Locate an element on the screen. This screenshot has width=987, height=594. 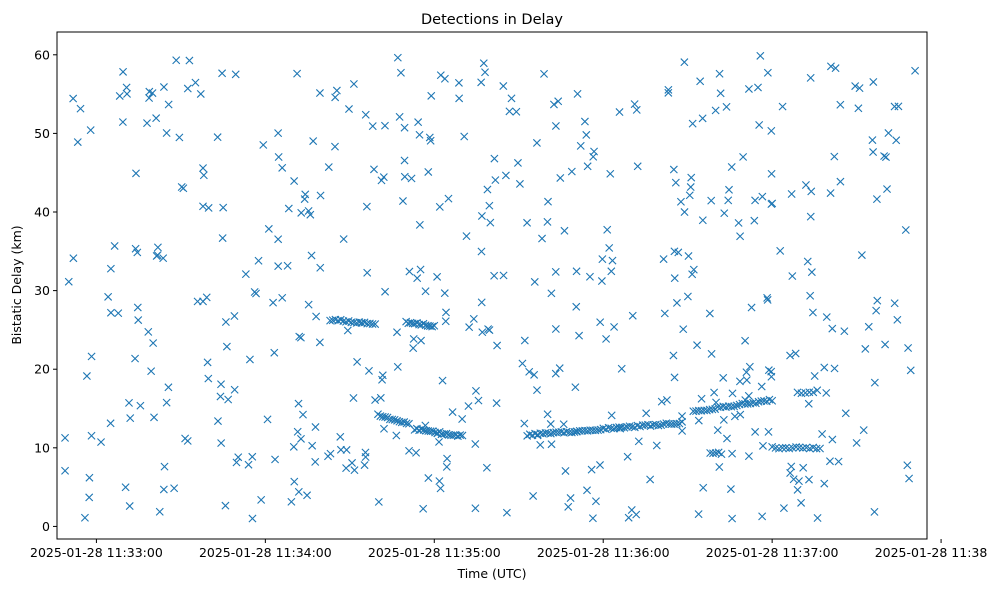
y-tick-label: 10 is located at coordinates (42, 447).